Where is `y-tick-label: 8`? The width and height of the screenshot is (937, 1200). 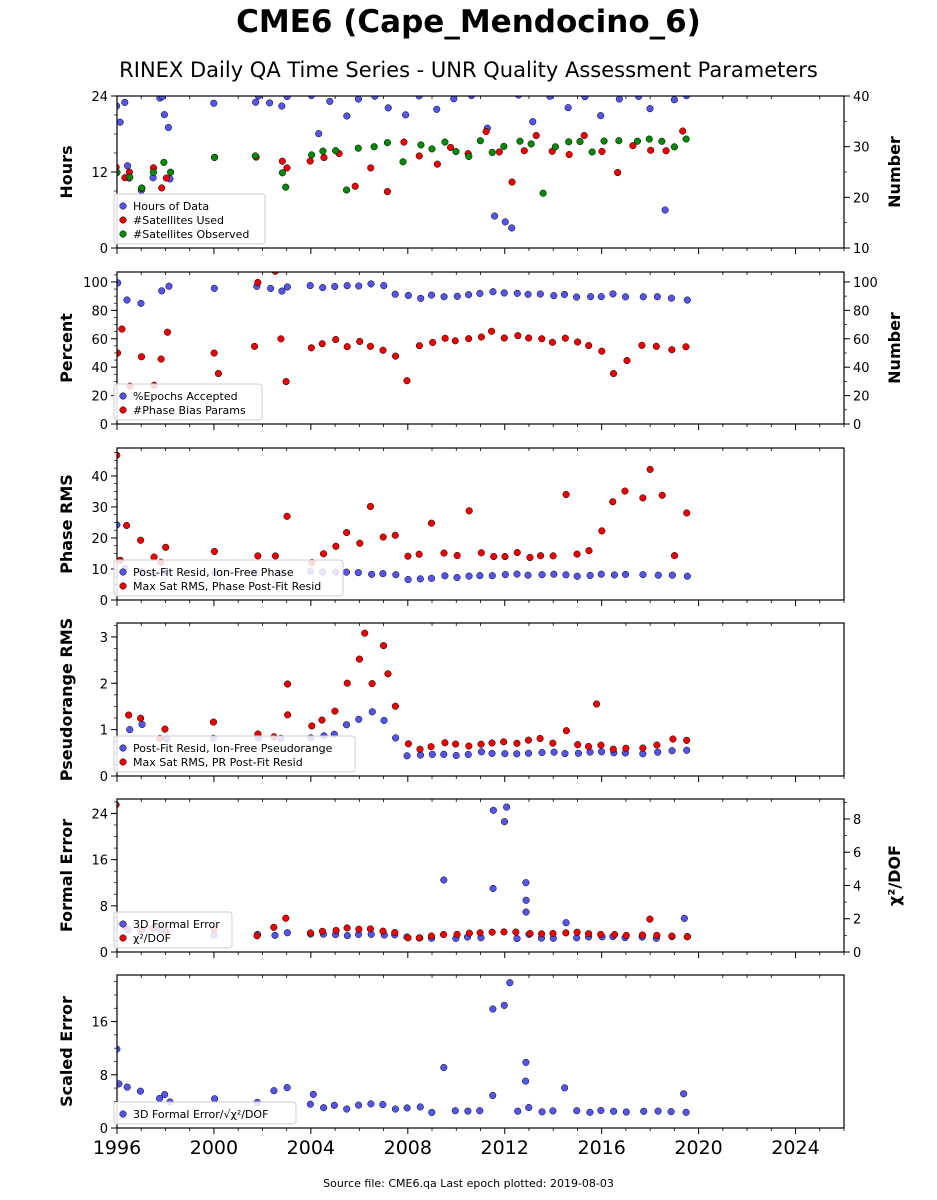
y-tick-label: 8 is located at coordinates (104, 1076).